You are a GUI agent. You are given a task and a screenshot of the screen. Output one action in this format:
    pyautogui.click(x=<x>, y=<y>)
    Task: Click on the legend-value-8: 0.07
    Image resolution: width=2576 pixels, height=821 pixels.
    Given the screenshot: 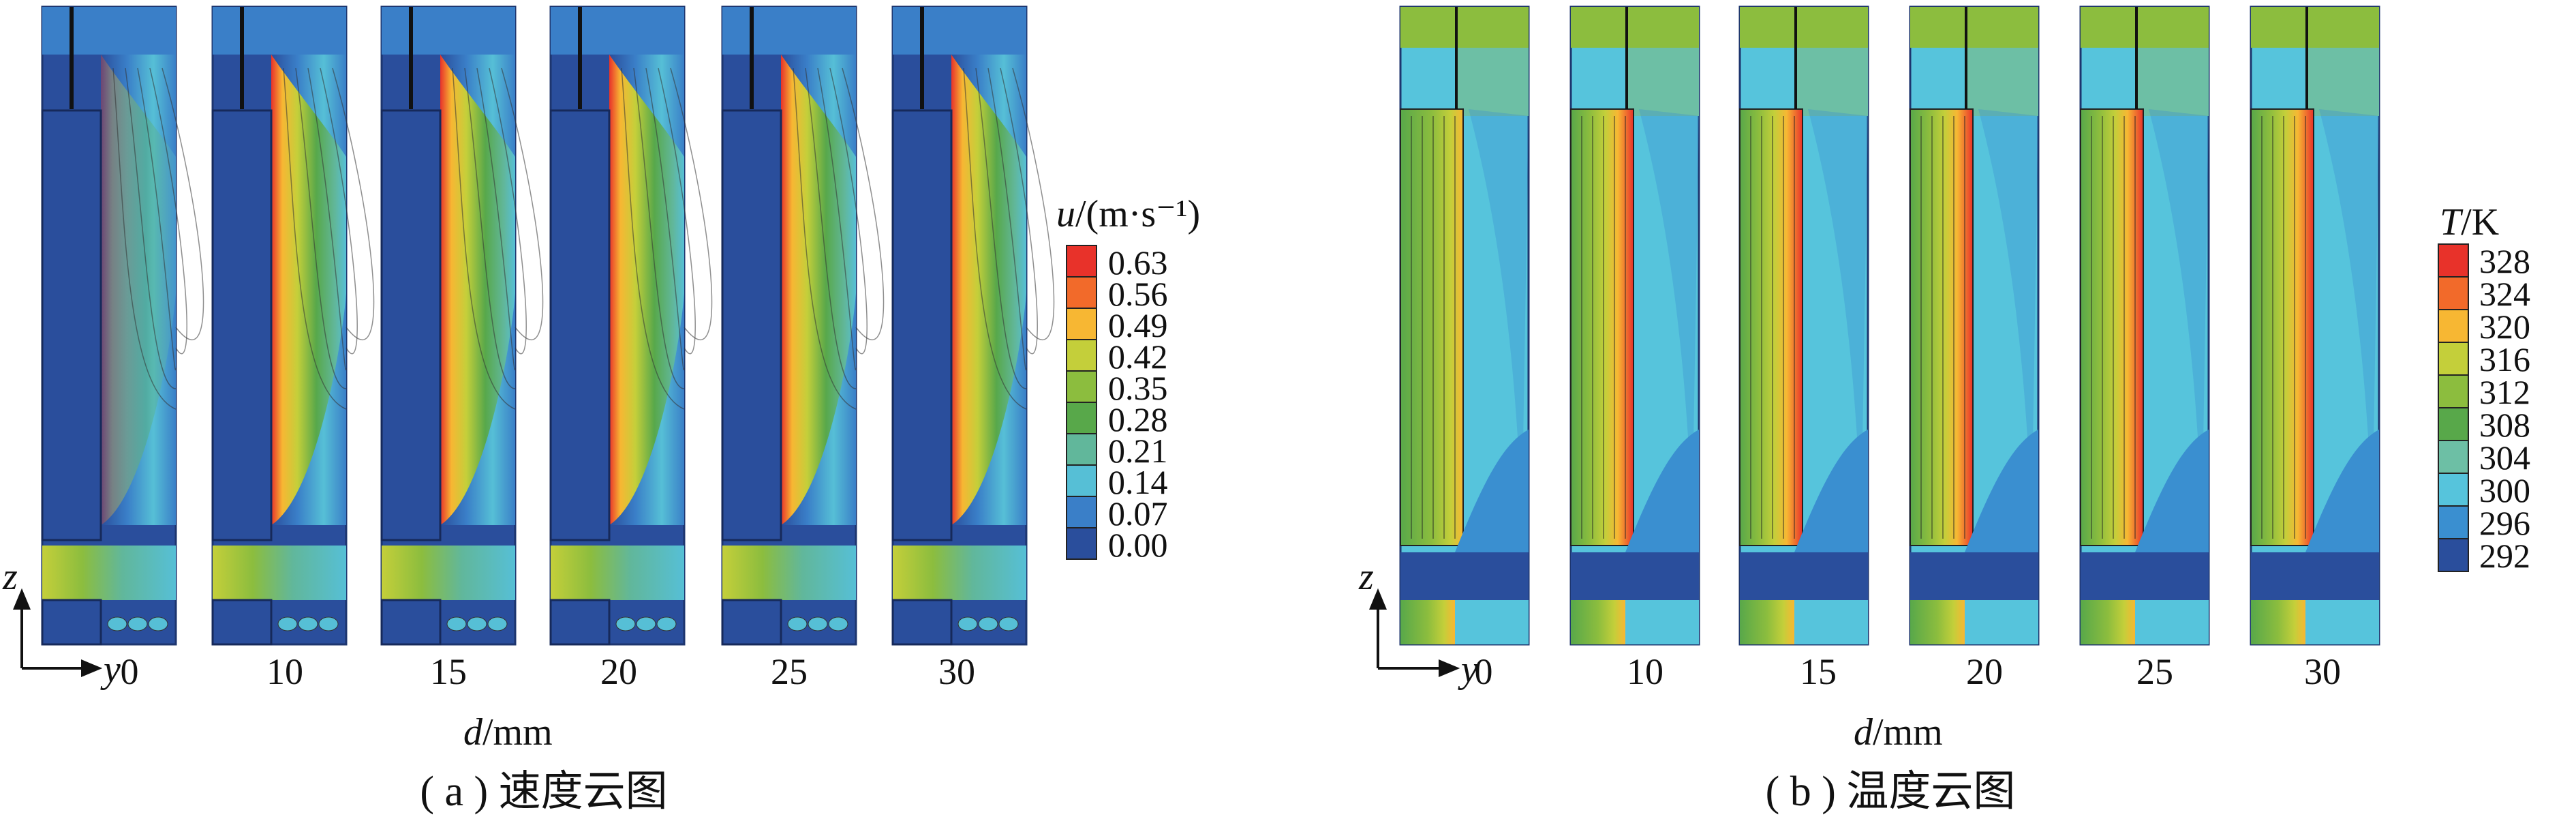 What is the action you would take?
    pyautogui.click(x=1138, y=513)
    